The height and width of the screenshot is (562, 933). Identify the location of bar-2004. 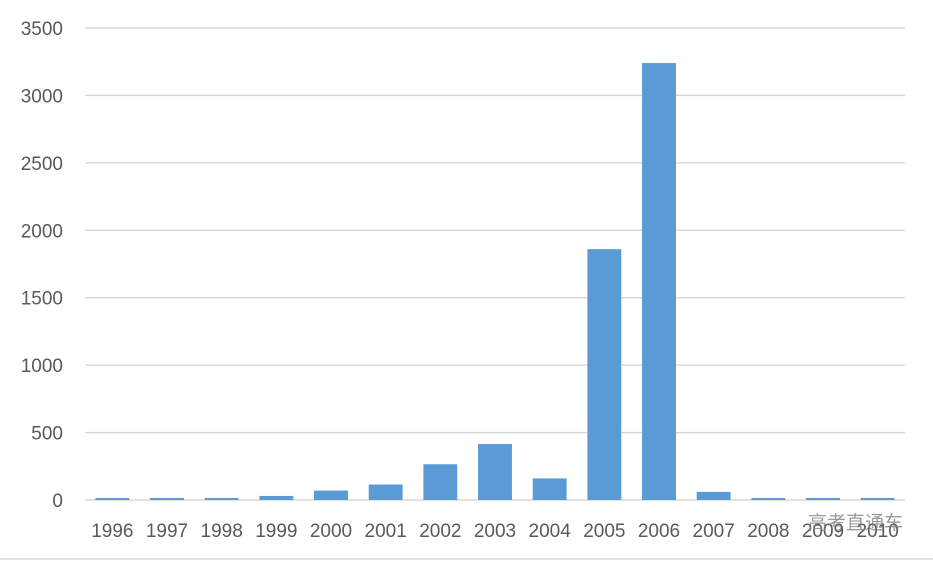
(549, 489).